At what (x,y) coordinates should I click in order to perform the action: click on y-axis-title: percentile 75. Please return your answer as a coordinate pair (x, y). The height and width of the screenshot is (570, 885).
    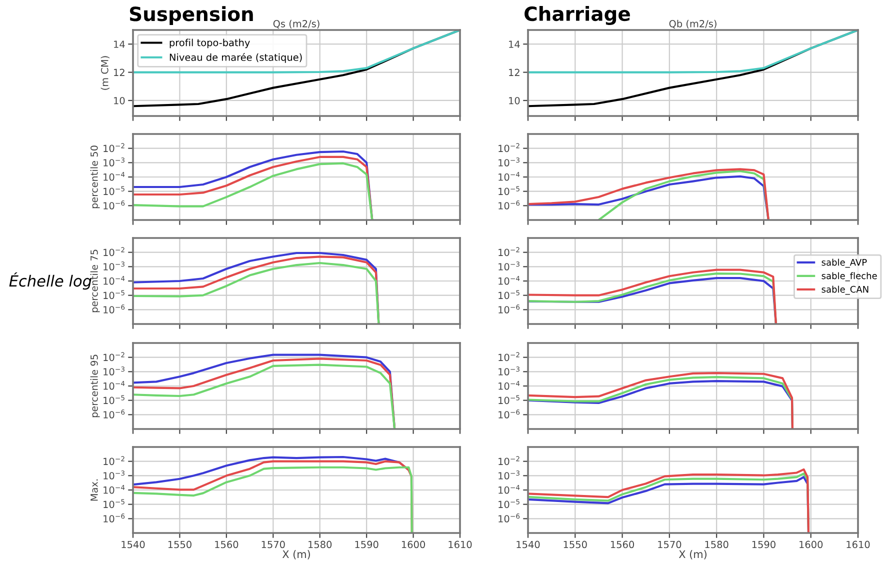
    Looking at the image, I should click on (95, 281).